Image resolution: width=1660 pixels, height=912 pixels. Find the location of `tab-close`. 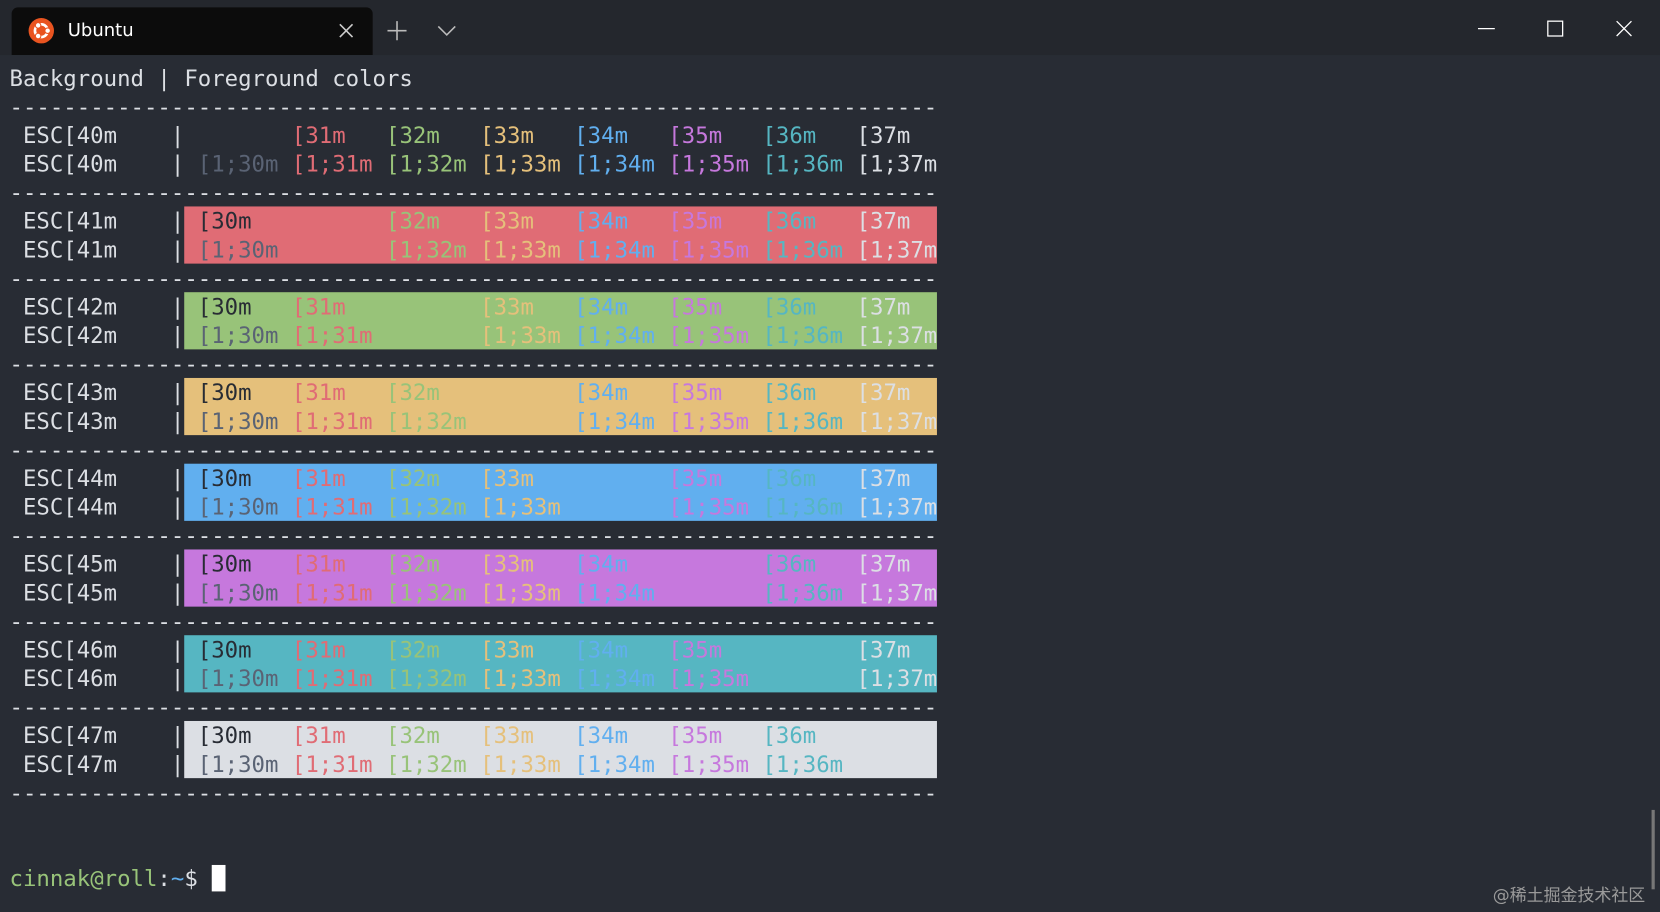

tab-close is located at coordinates (346, 30).